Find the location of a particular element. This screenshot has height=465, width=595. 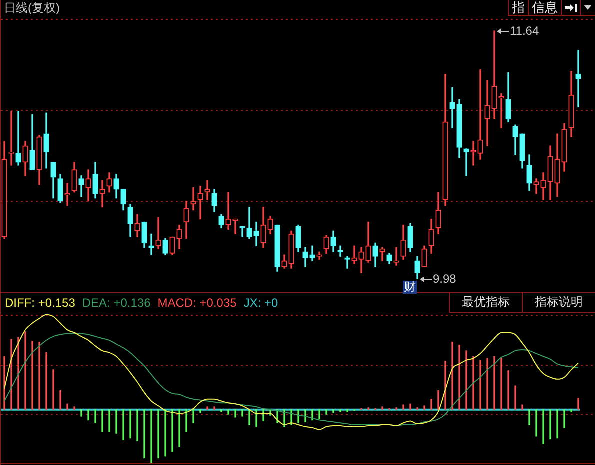

text: MACD: +0.035 is located at coordinates (197, 303).